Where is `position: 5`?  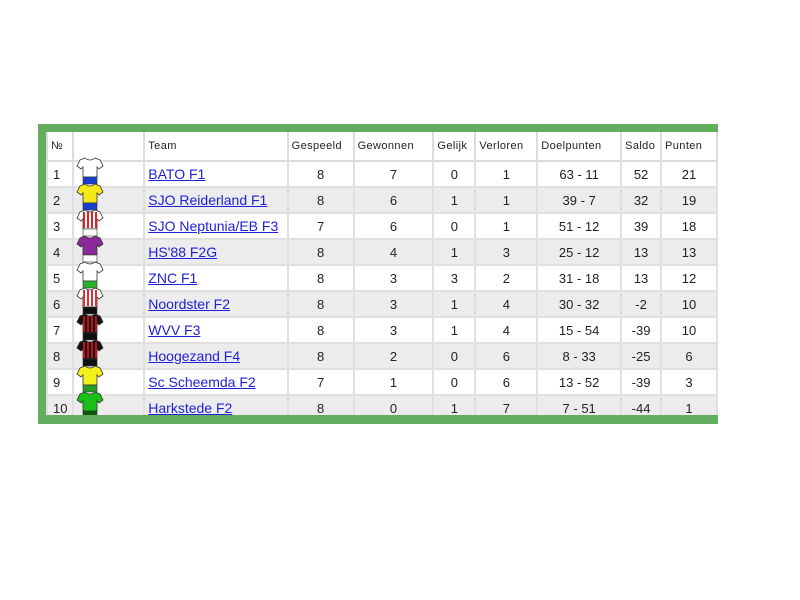
position: 5 is located at coordinates (60, 278).